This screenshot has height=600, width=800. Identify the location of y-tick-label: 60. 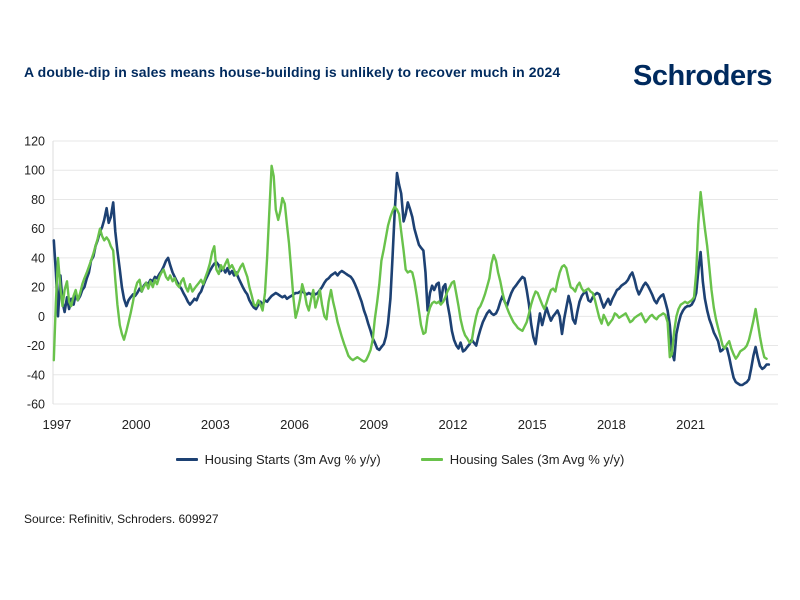
(38, 229).